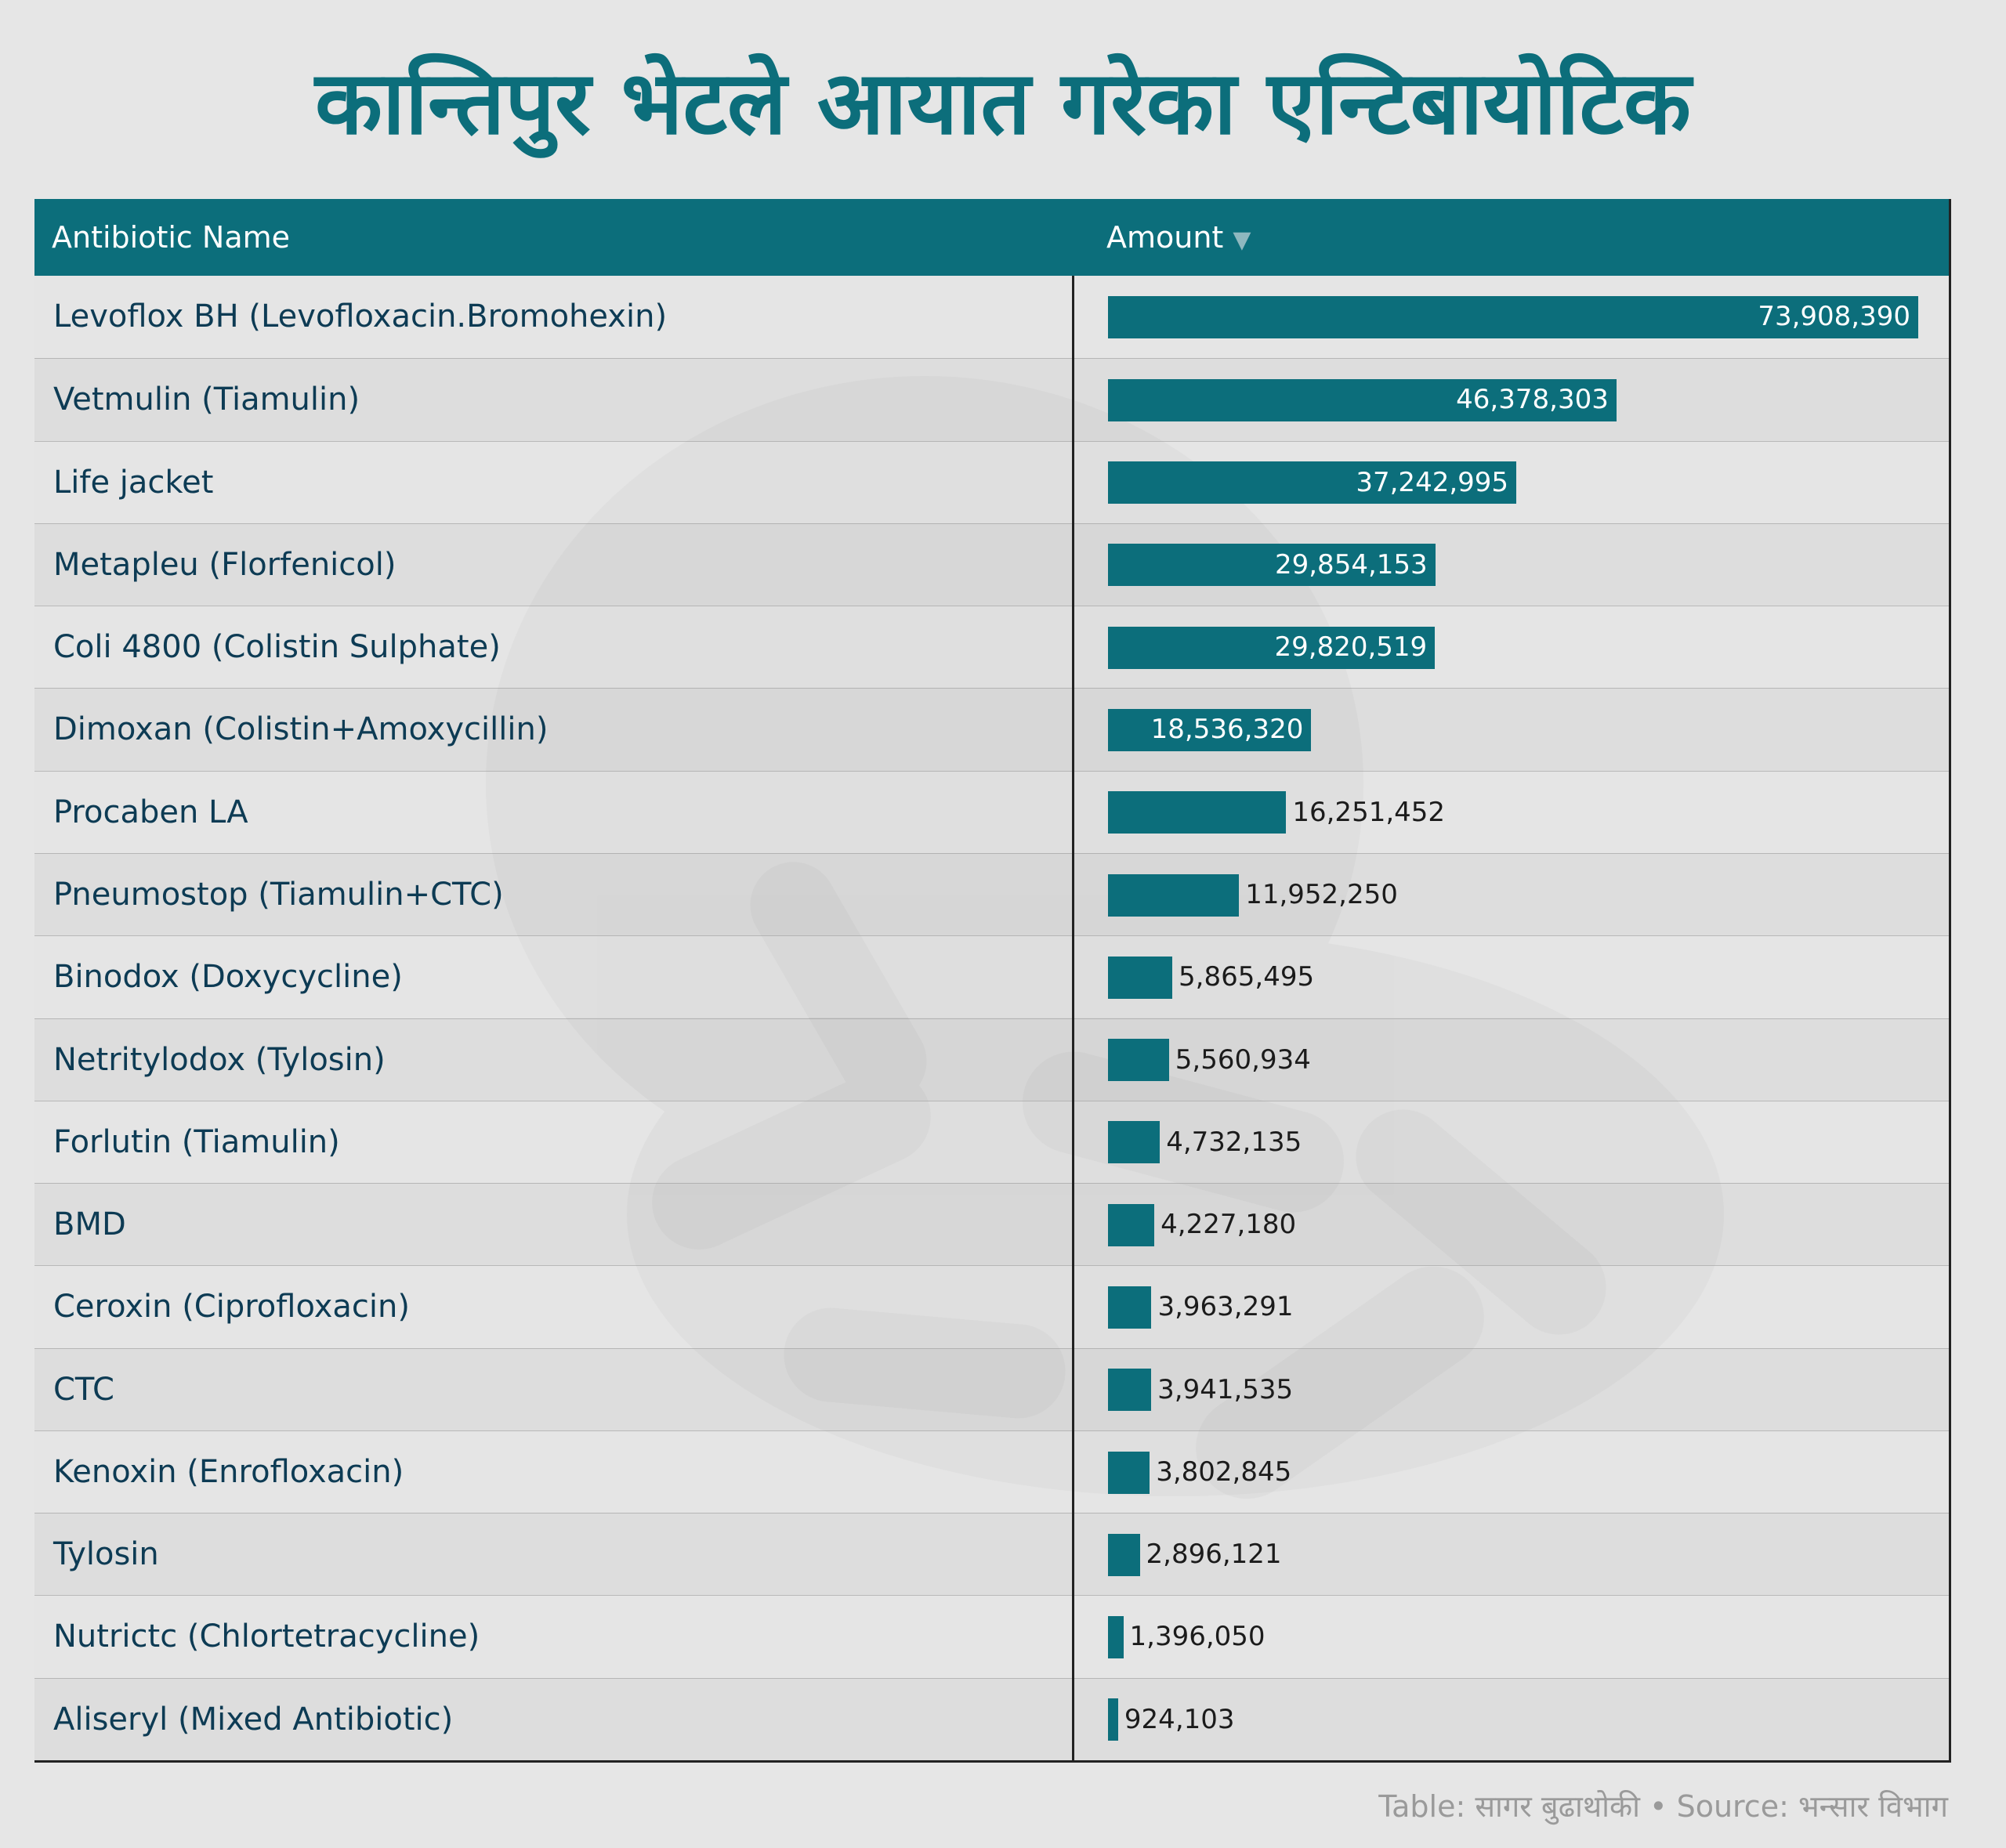  I want to click on amount-value-label: 3,941,535, so click(1225, 1389).